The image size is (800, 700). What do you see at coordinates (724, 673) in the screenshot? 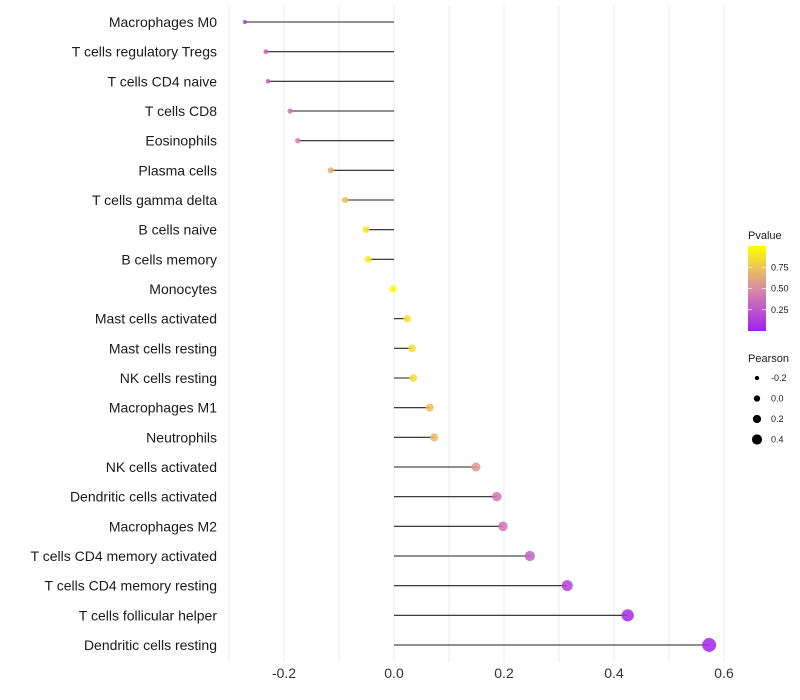
I see `x-tick-label: 0.6` at bounding box center [724, 673].